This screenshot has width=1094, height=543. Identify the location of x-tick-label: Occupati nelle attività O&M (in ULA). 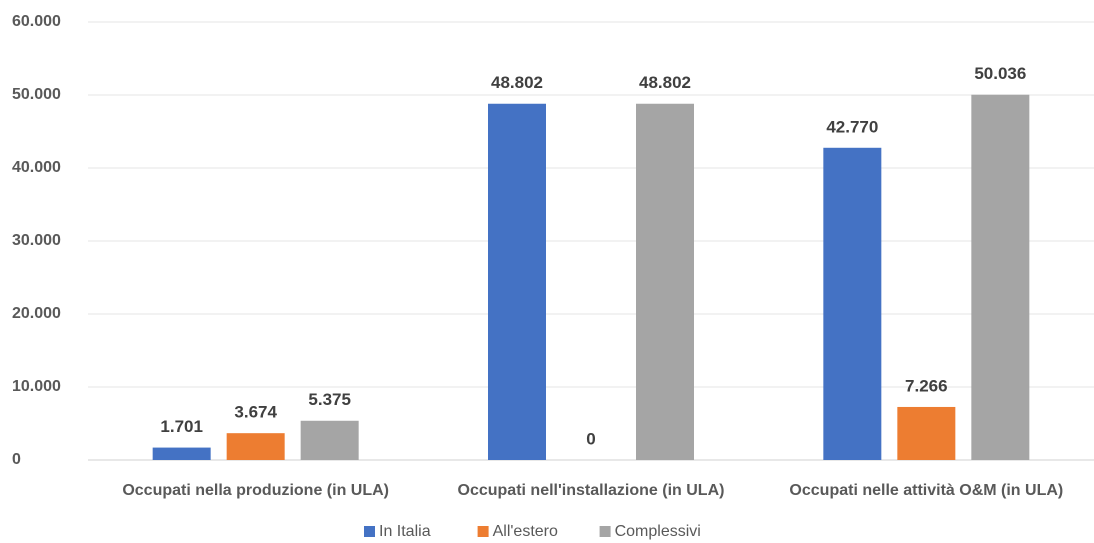
(926, 490).